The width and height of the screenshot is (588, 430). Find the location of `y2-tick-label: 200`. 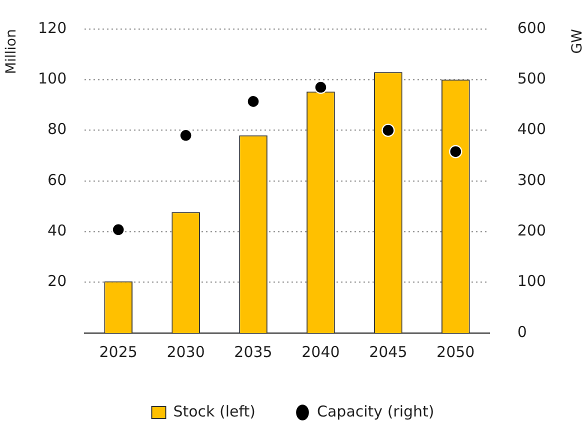

y2-tick-label: 200 is located at coordinates (531, 231).